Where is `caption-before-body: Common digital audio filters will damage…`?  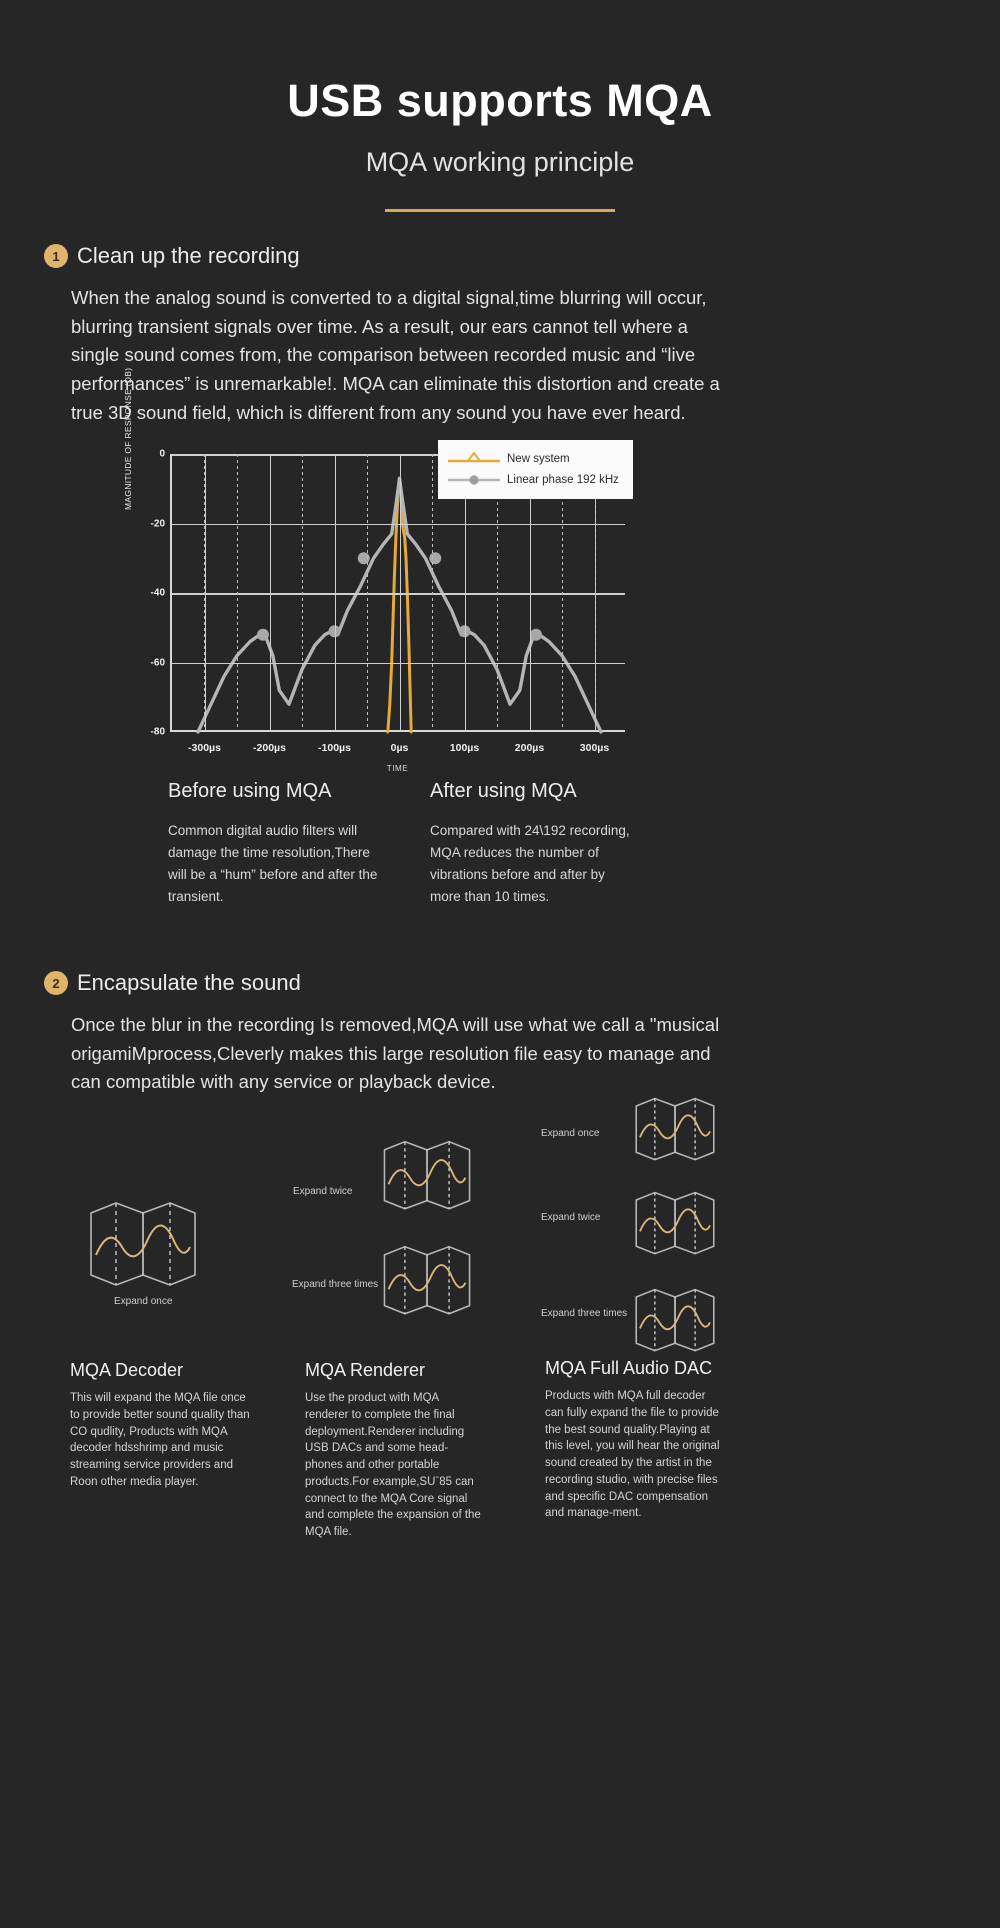 caption-before-body: Common digital audio filters will damage… is located at coordinates (273, 863).